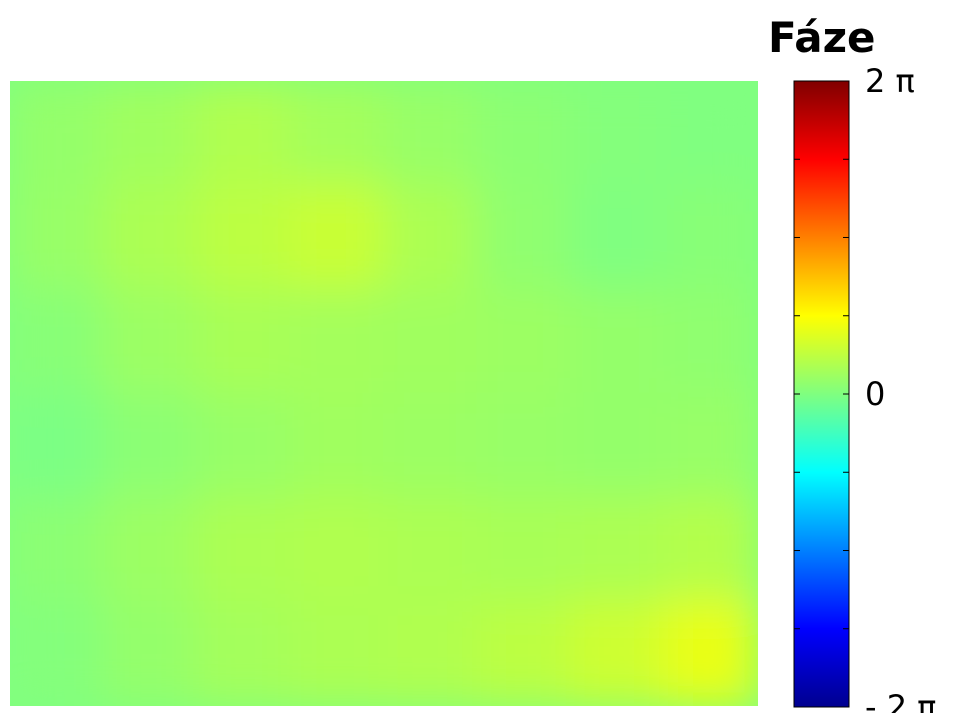  Describe the element at coordinates (901, 700) in the screenshot. I see `colorbar-tick-label: - 2 π` at that location.